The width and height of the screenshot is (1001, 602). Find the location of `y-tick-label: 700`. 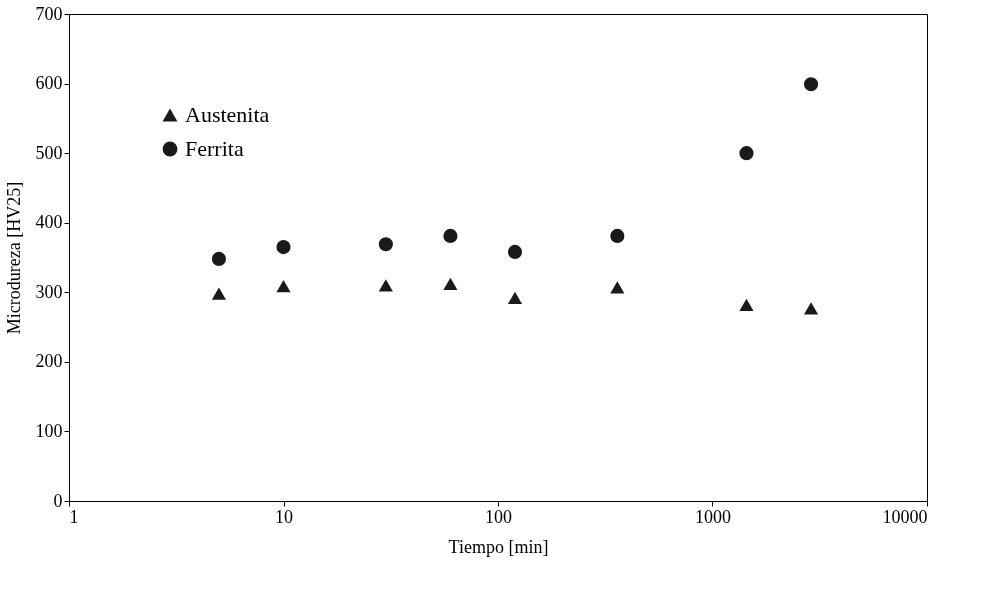

y-tick-label: 700 is located at coordinates (49, 13).